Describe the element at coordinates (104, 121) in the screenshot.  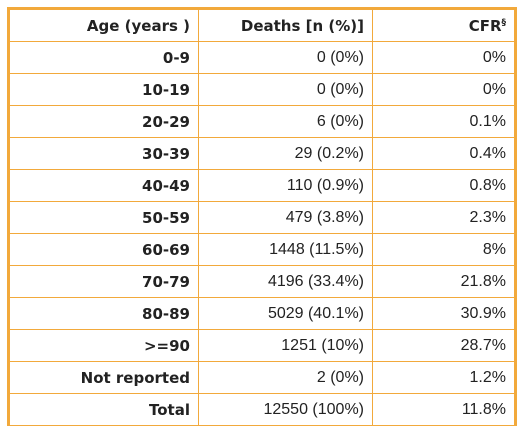
I see `row-age: 20-29` at that location.